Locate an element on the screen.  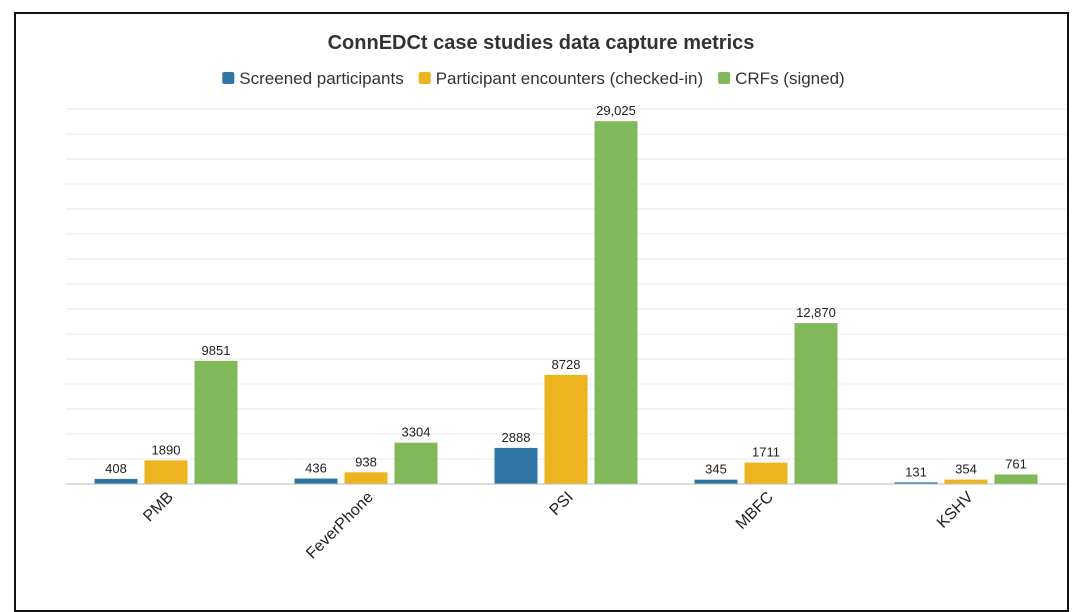
data-label: 12,870 is located at coordinates (816, 312).